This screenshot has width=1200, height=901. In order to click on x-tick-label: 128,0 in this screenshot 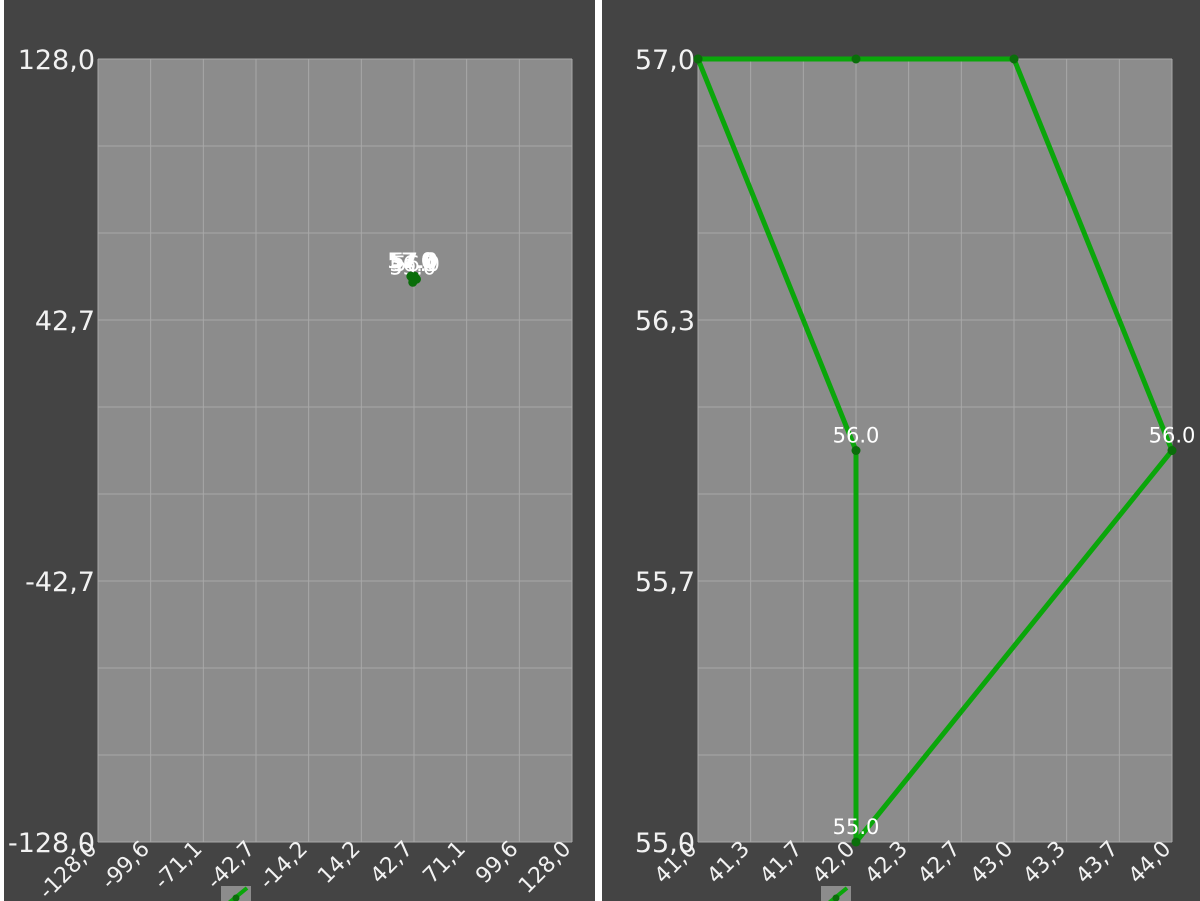, I will do `click(545, 868)`.